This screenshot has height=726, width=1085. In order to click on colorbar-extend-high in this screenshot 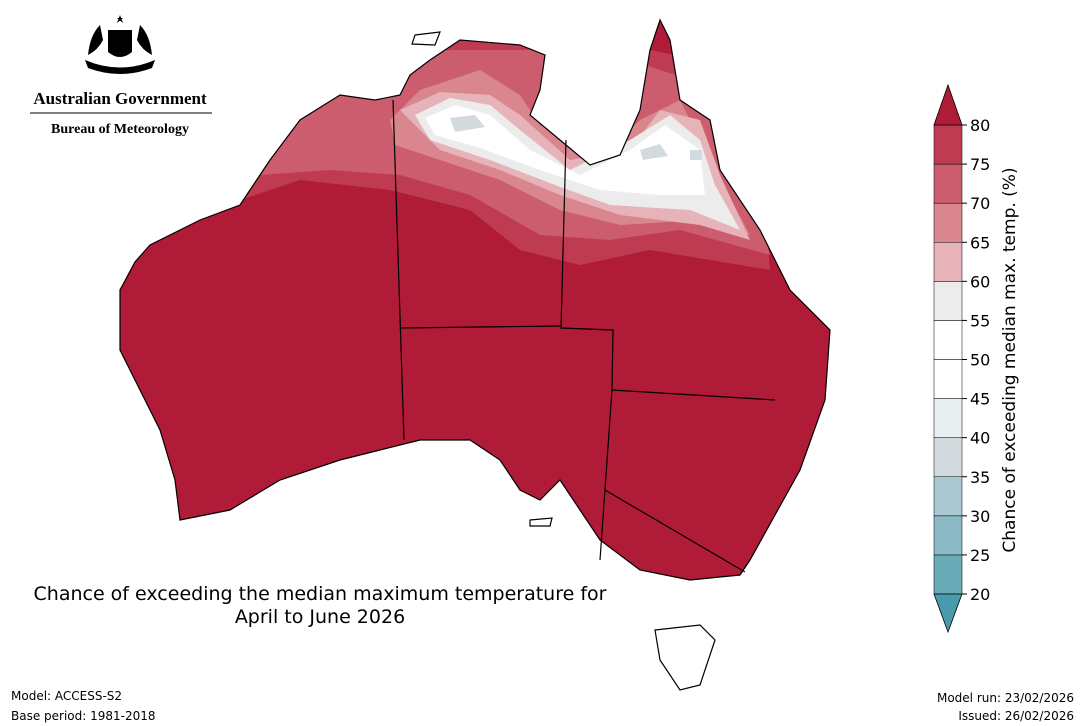, I will do `click(948, 104)`.